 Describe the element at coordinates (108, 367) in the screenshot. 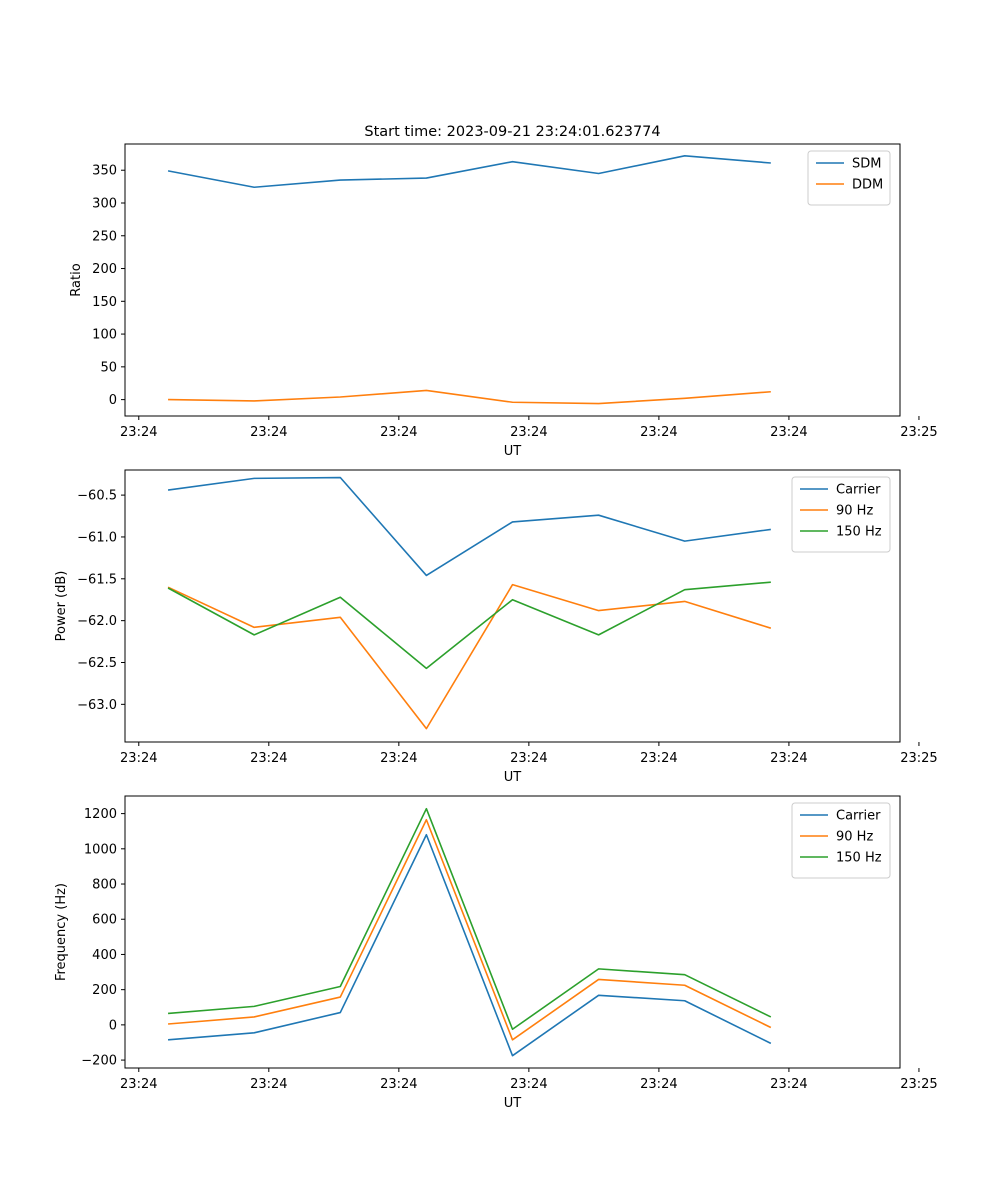

I see `y-tick-label: 50` at that location.